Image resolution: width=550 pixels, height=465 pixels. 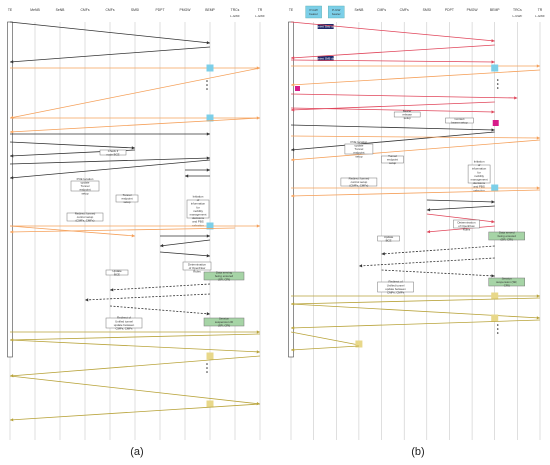 What do you see at coordinates (392, 61) in the screenshot?
I see `message-arrow-2-line` at bounding box center [392, 61].